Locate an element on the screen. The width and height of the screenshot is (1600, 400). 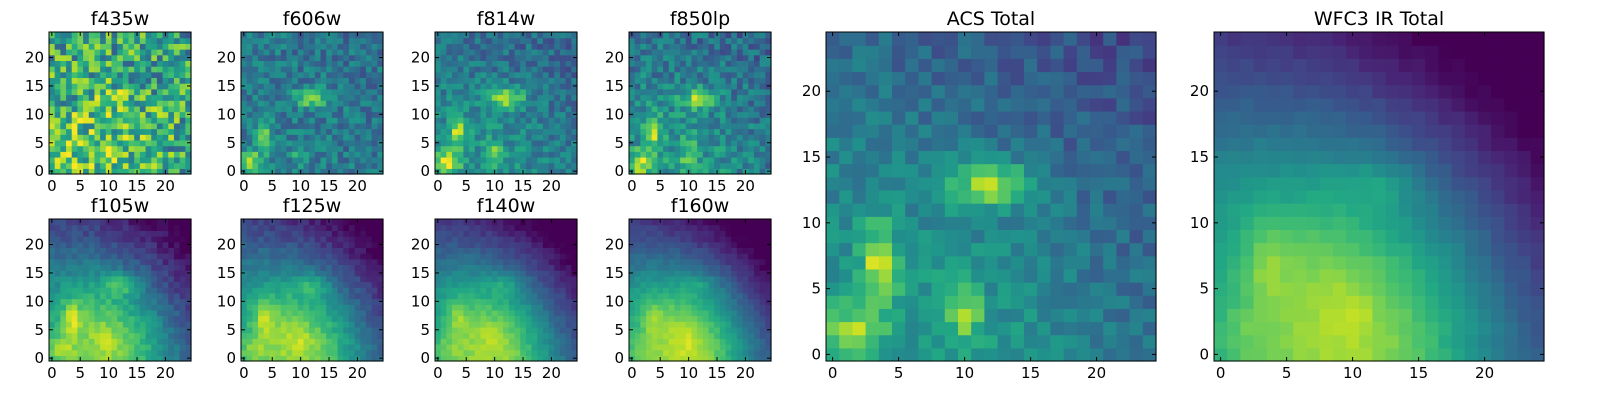
y-tick-label: 15 is located at coordinates (420, 86).